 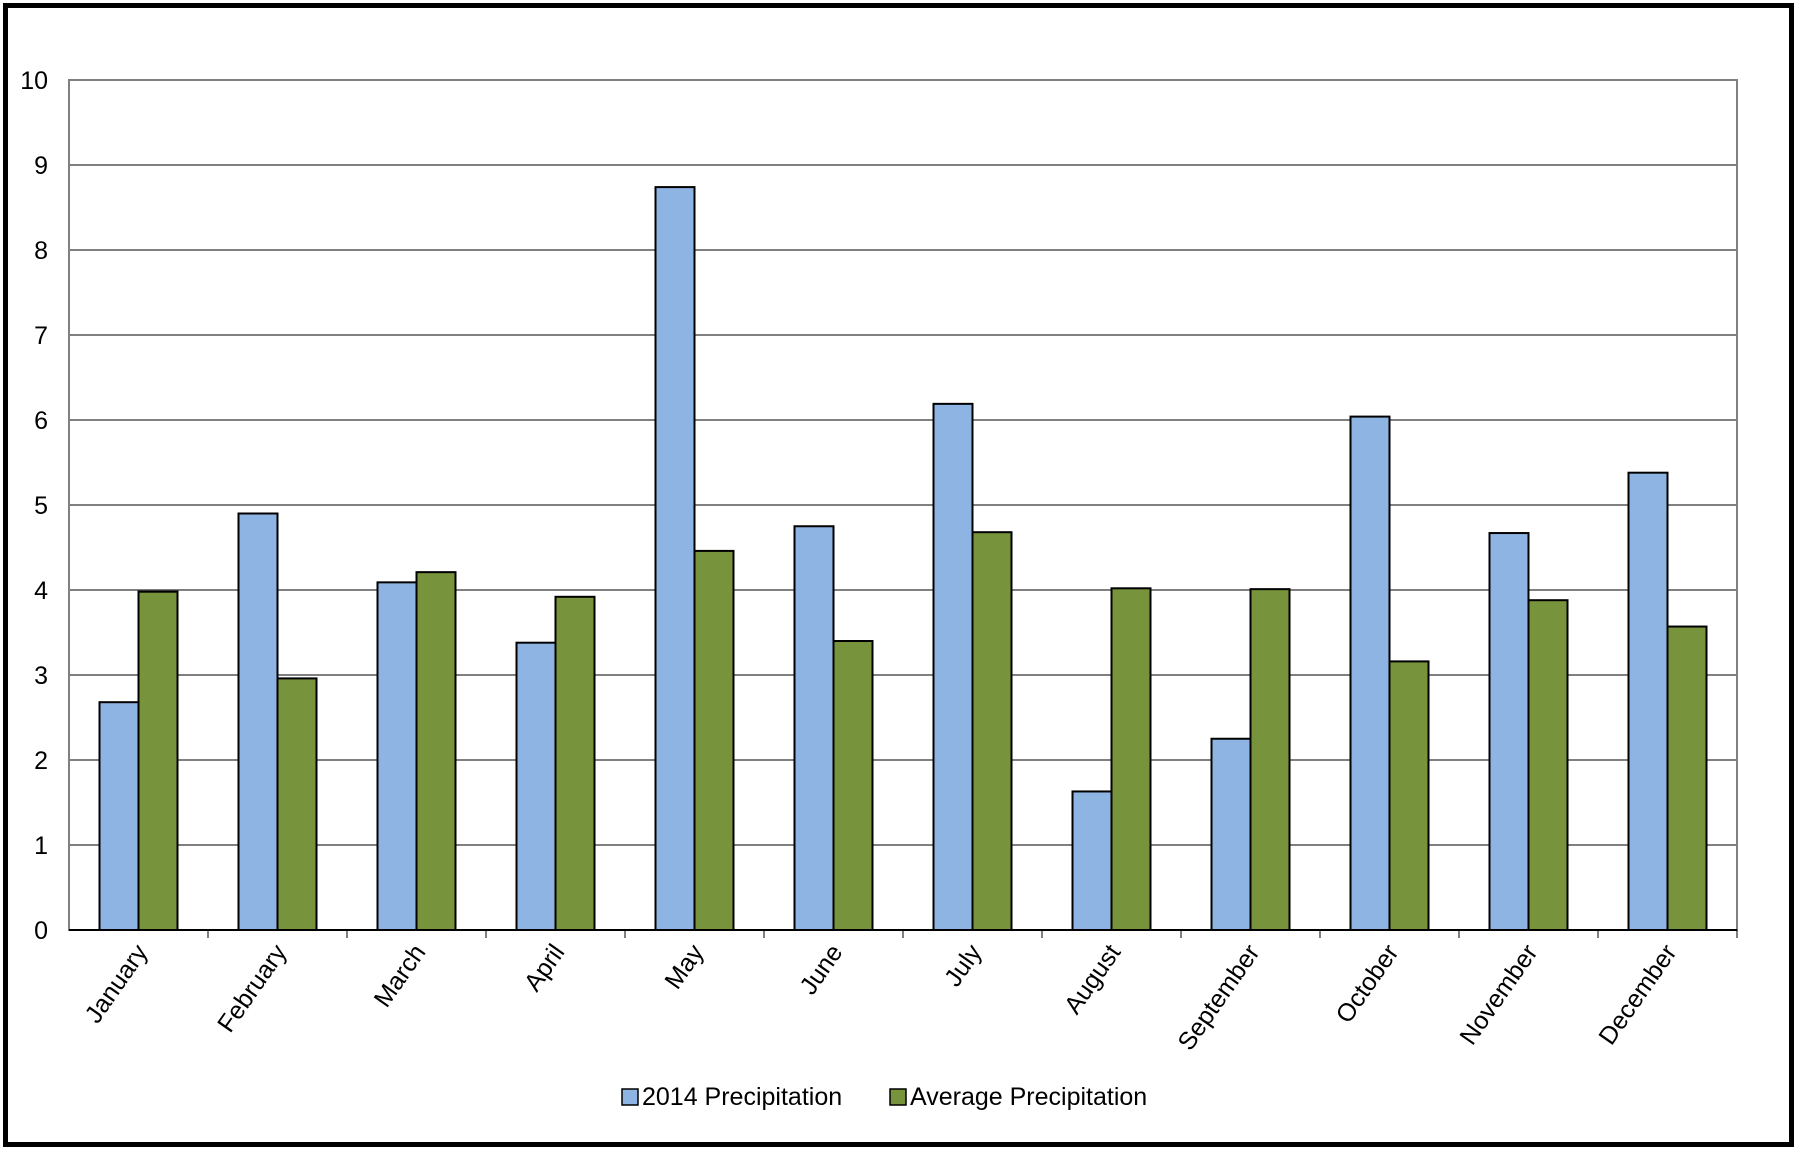 What do you see at coordinates (41, 676) in the screenshot?
I see `y-tick-label: 3` at bounding box center [41, 676].